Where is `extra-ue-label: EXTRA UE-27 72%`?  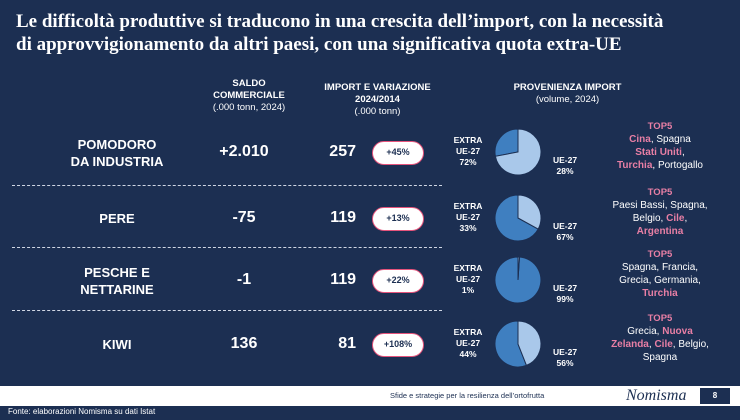
extra-ue-label: EXTRA UE-27 72% is located at coordinates (468, 151).